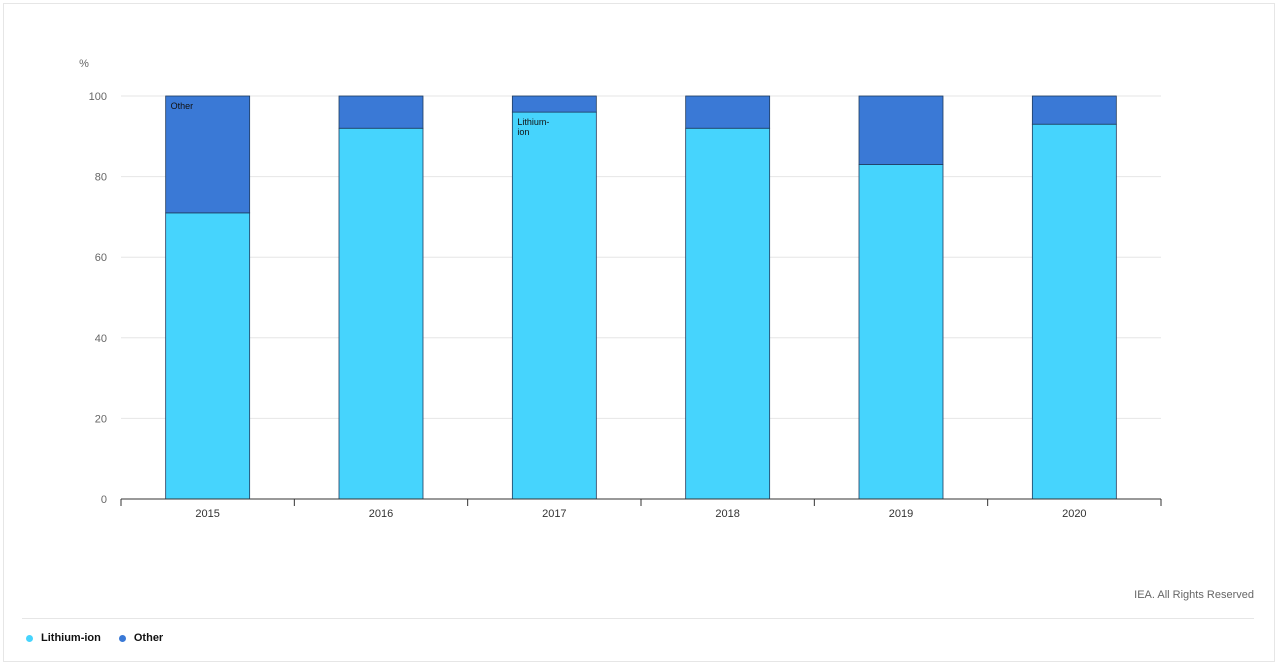 The image size is (1280, 666). I want to click on bar-annotation: Lithium-, so click(533, 122).